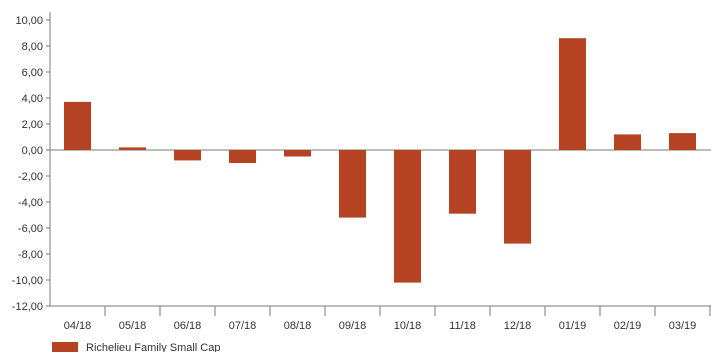 This screenshot has width=711, height=357. I want to click on legend-swatch, so click(65, 347).